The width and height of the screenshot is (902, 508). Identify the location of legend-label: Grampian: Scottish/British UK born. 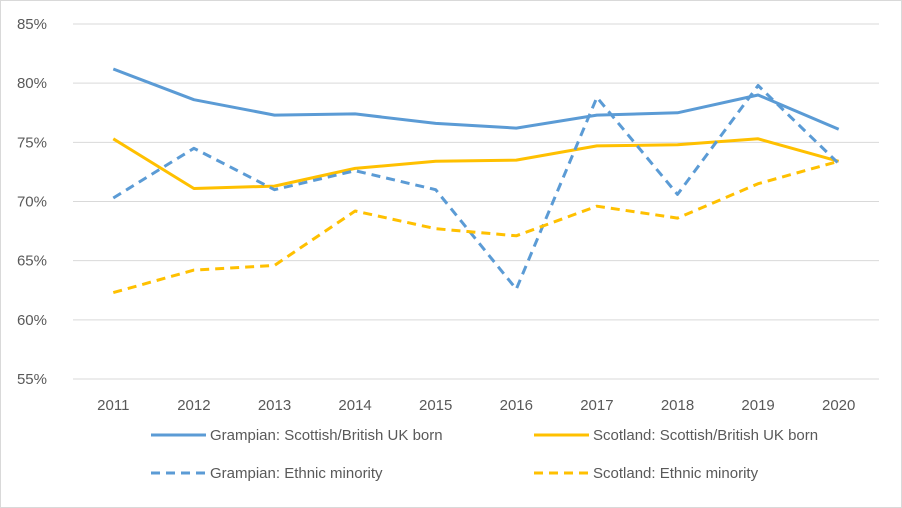
(326, 435).